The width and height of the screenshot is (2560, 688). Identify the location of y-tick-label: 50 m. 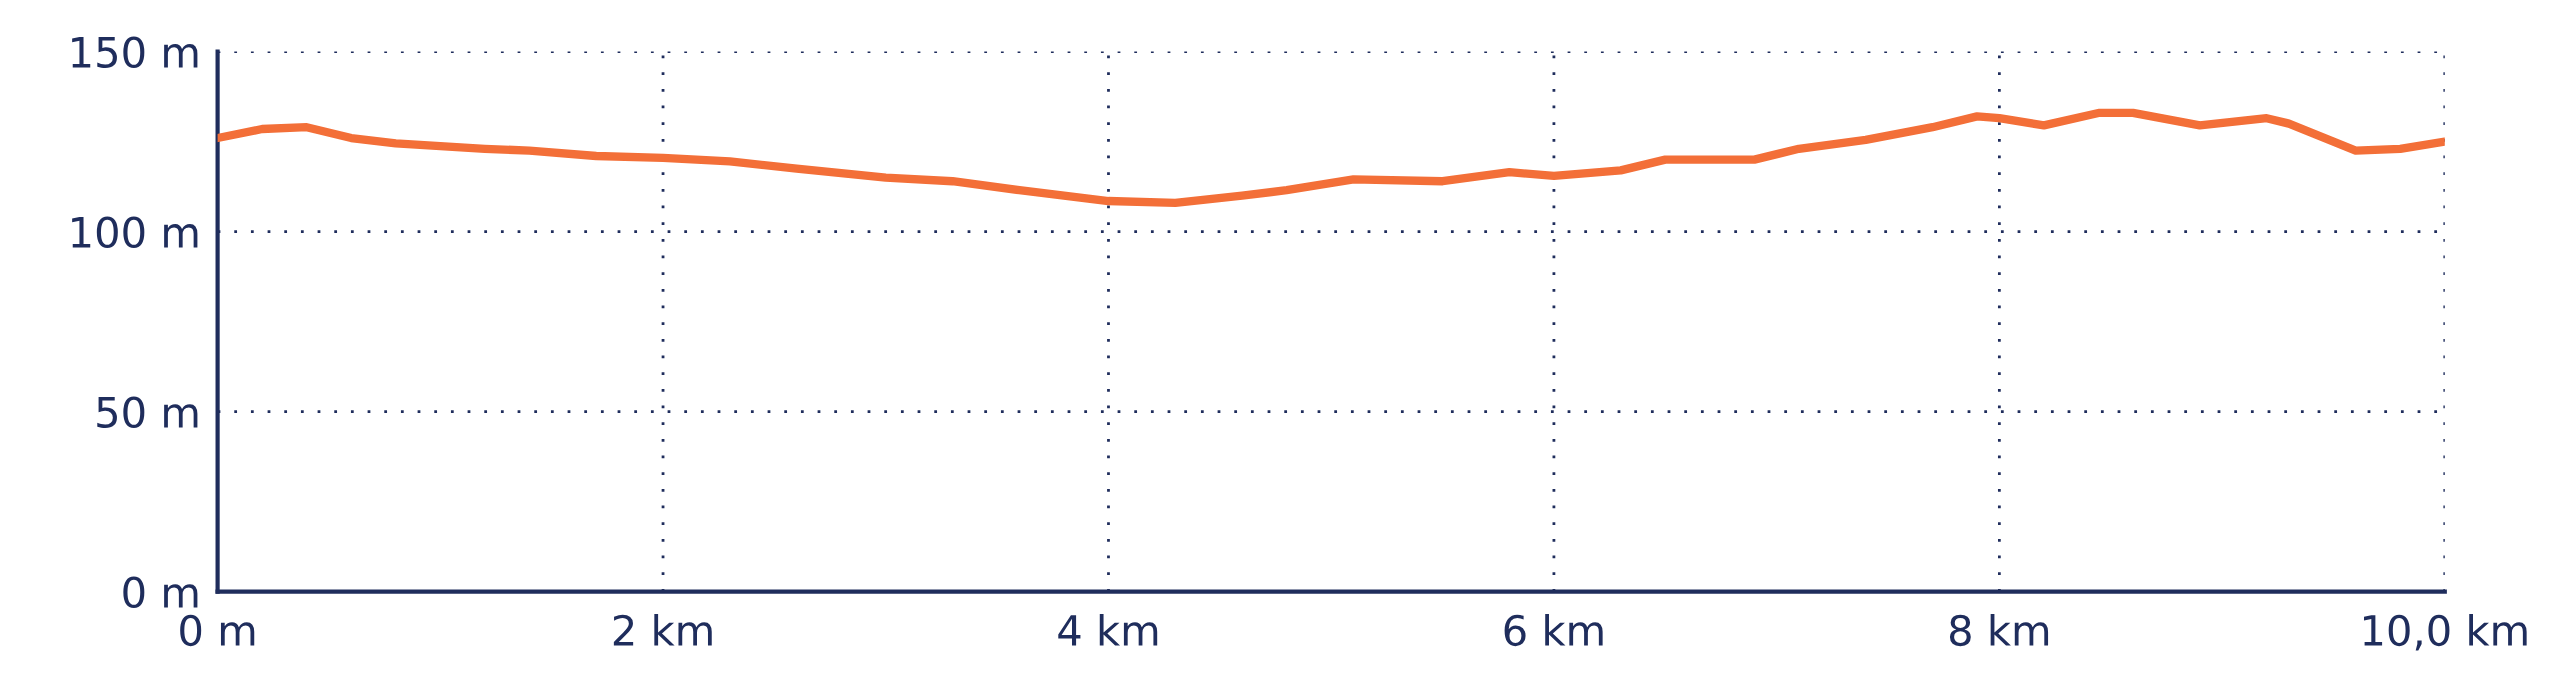
(147, 412).